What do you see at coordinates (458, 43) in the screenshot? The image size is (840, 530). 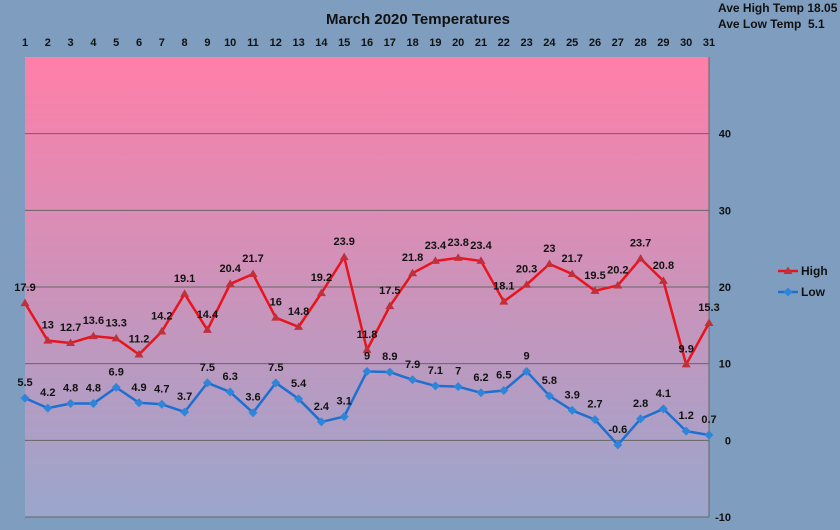 I see `x-tick-label: 20` at bounding box center [458, 43].